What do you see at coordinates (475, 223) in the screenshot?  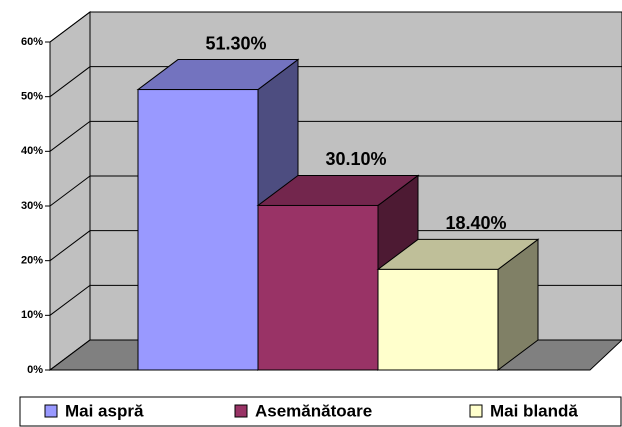 I see `value-label: 18.40%` at bounding box center [475, 223].